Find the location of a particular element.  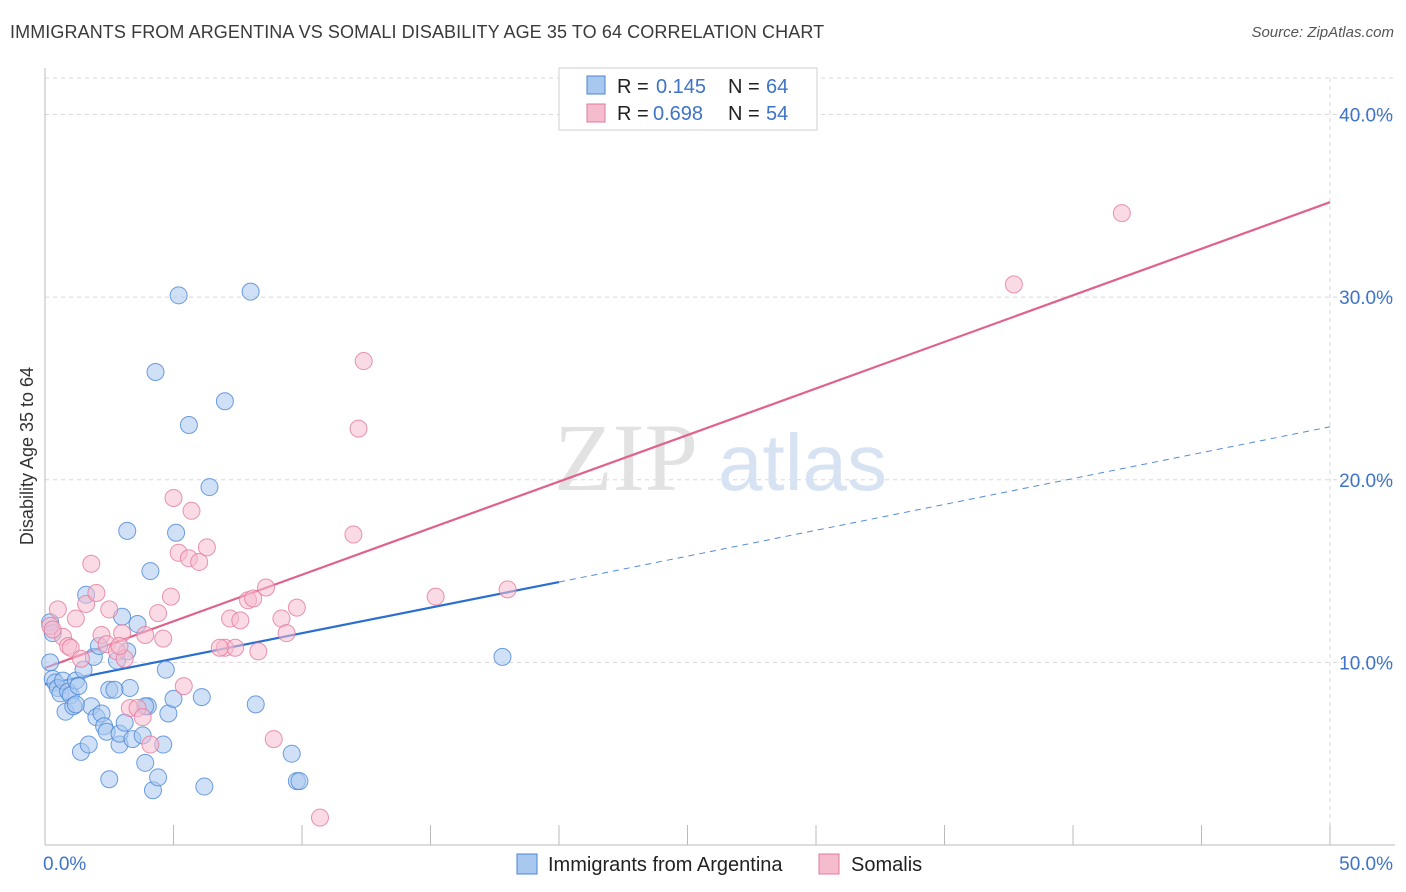

legend-n-value: 64 is located at coordinates (777, 87).